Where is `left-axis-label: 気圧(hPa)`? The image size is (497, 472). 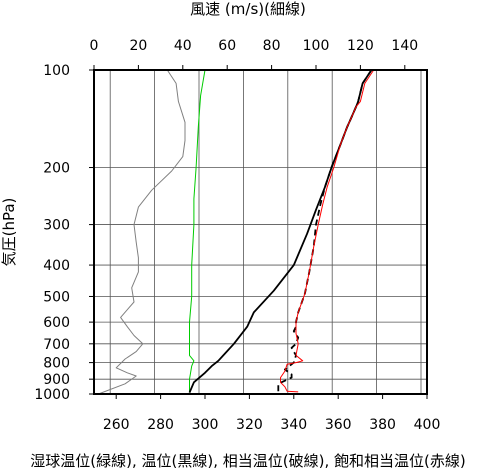
left-axis-label: 気圧(hPa) is located at coordinates (9, 232).